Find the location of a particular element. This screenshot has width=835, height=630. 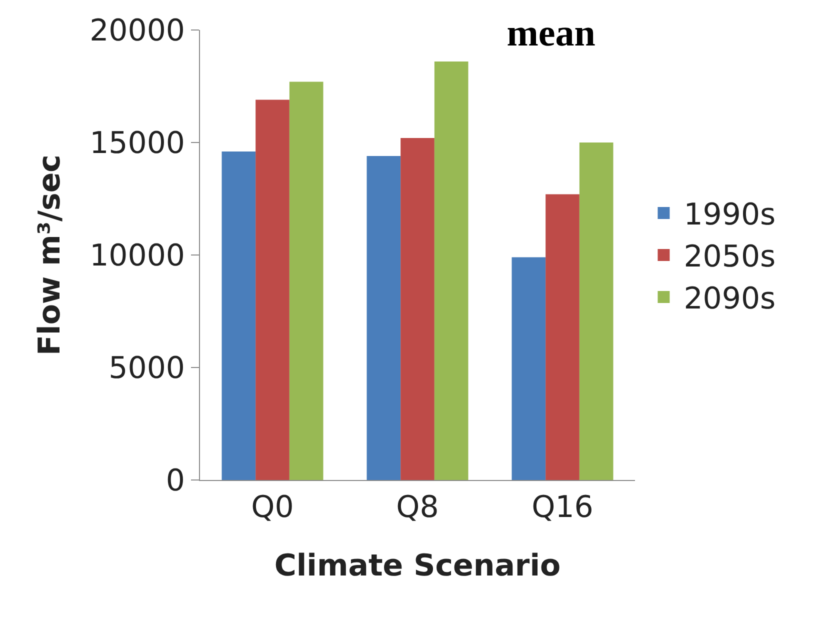

y-tick-label: 10000 is located at coordinates (137, 256).